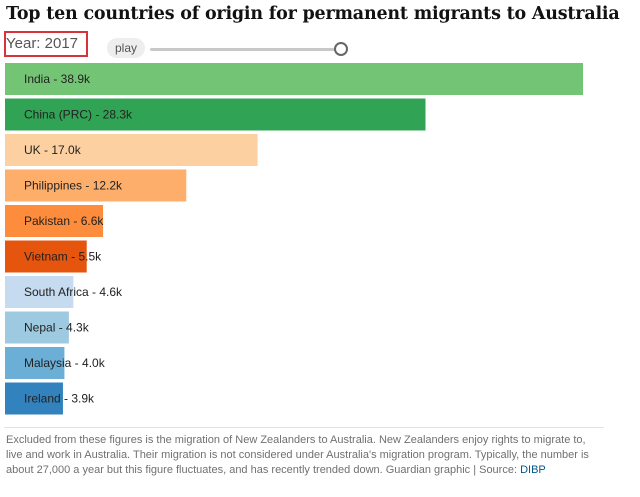 The image size is (640, 497). I want to click on year-highlight-box, so click(46, 44).